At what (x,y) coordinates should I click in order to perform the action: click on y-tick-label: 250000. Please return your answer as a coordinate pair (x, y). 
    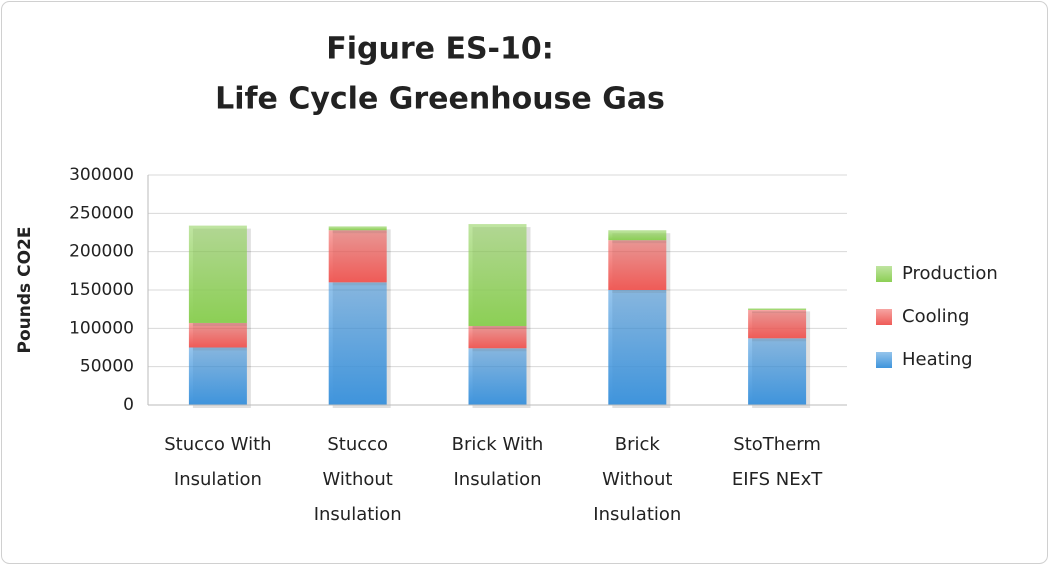
    Looking at the image, I should click on (101, 213).